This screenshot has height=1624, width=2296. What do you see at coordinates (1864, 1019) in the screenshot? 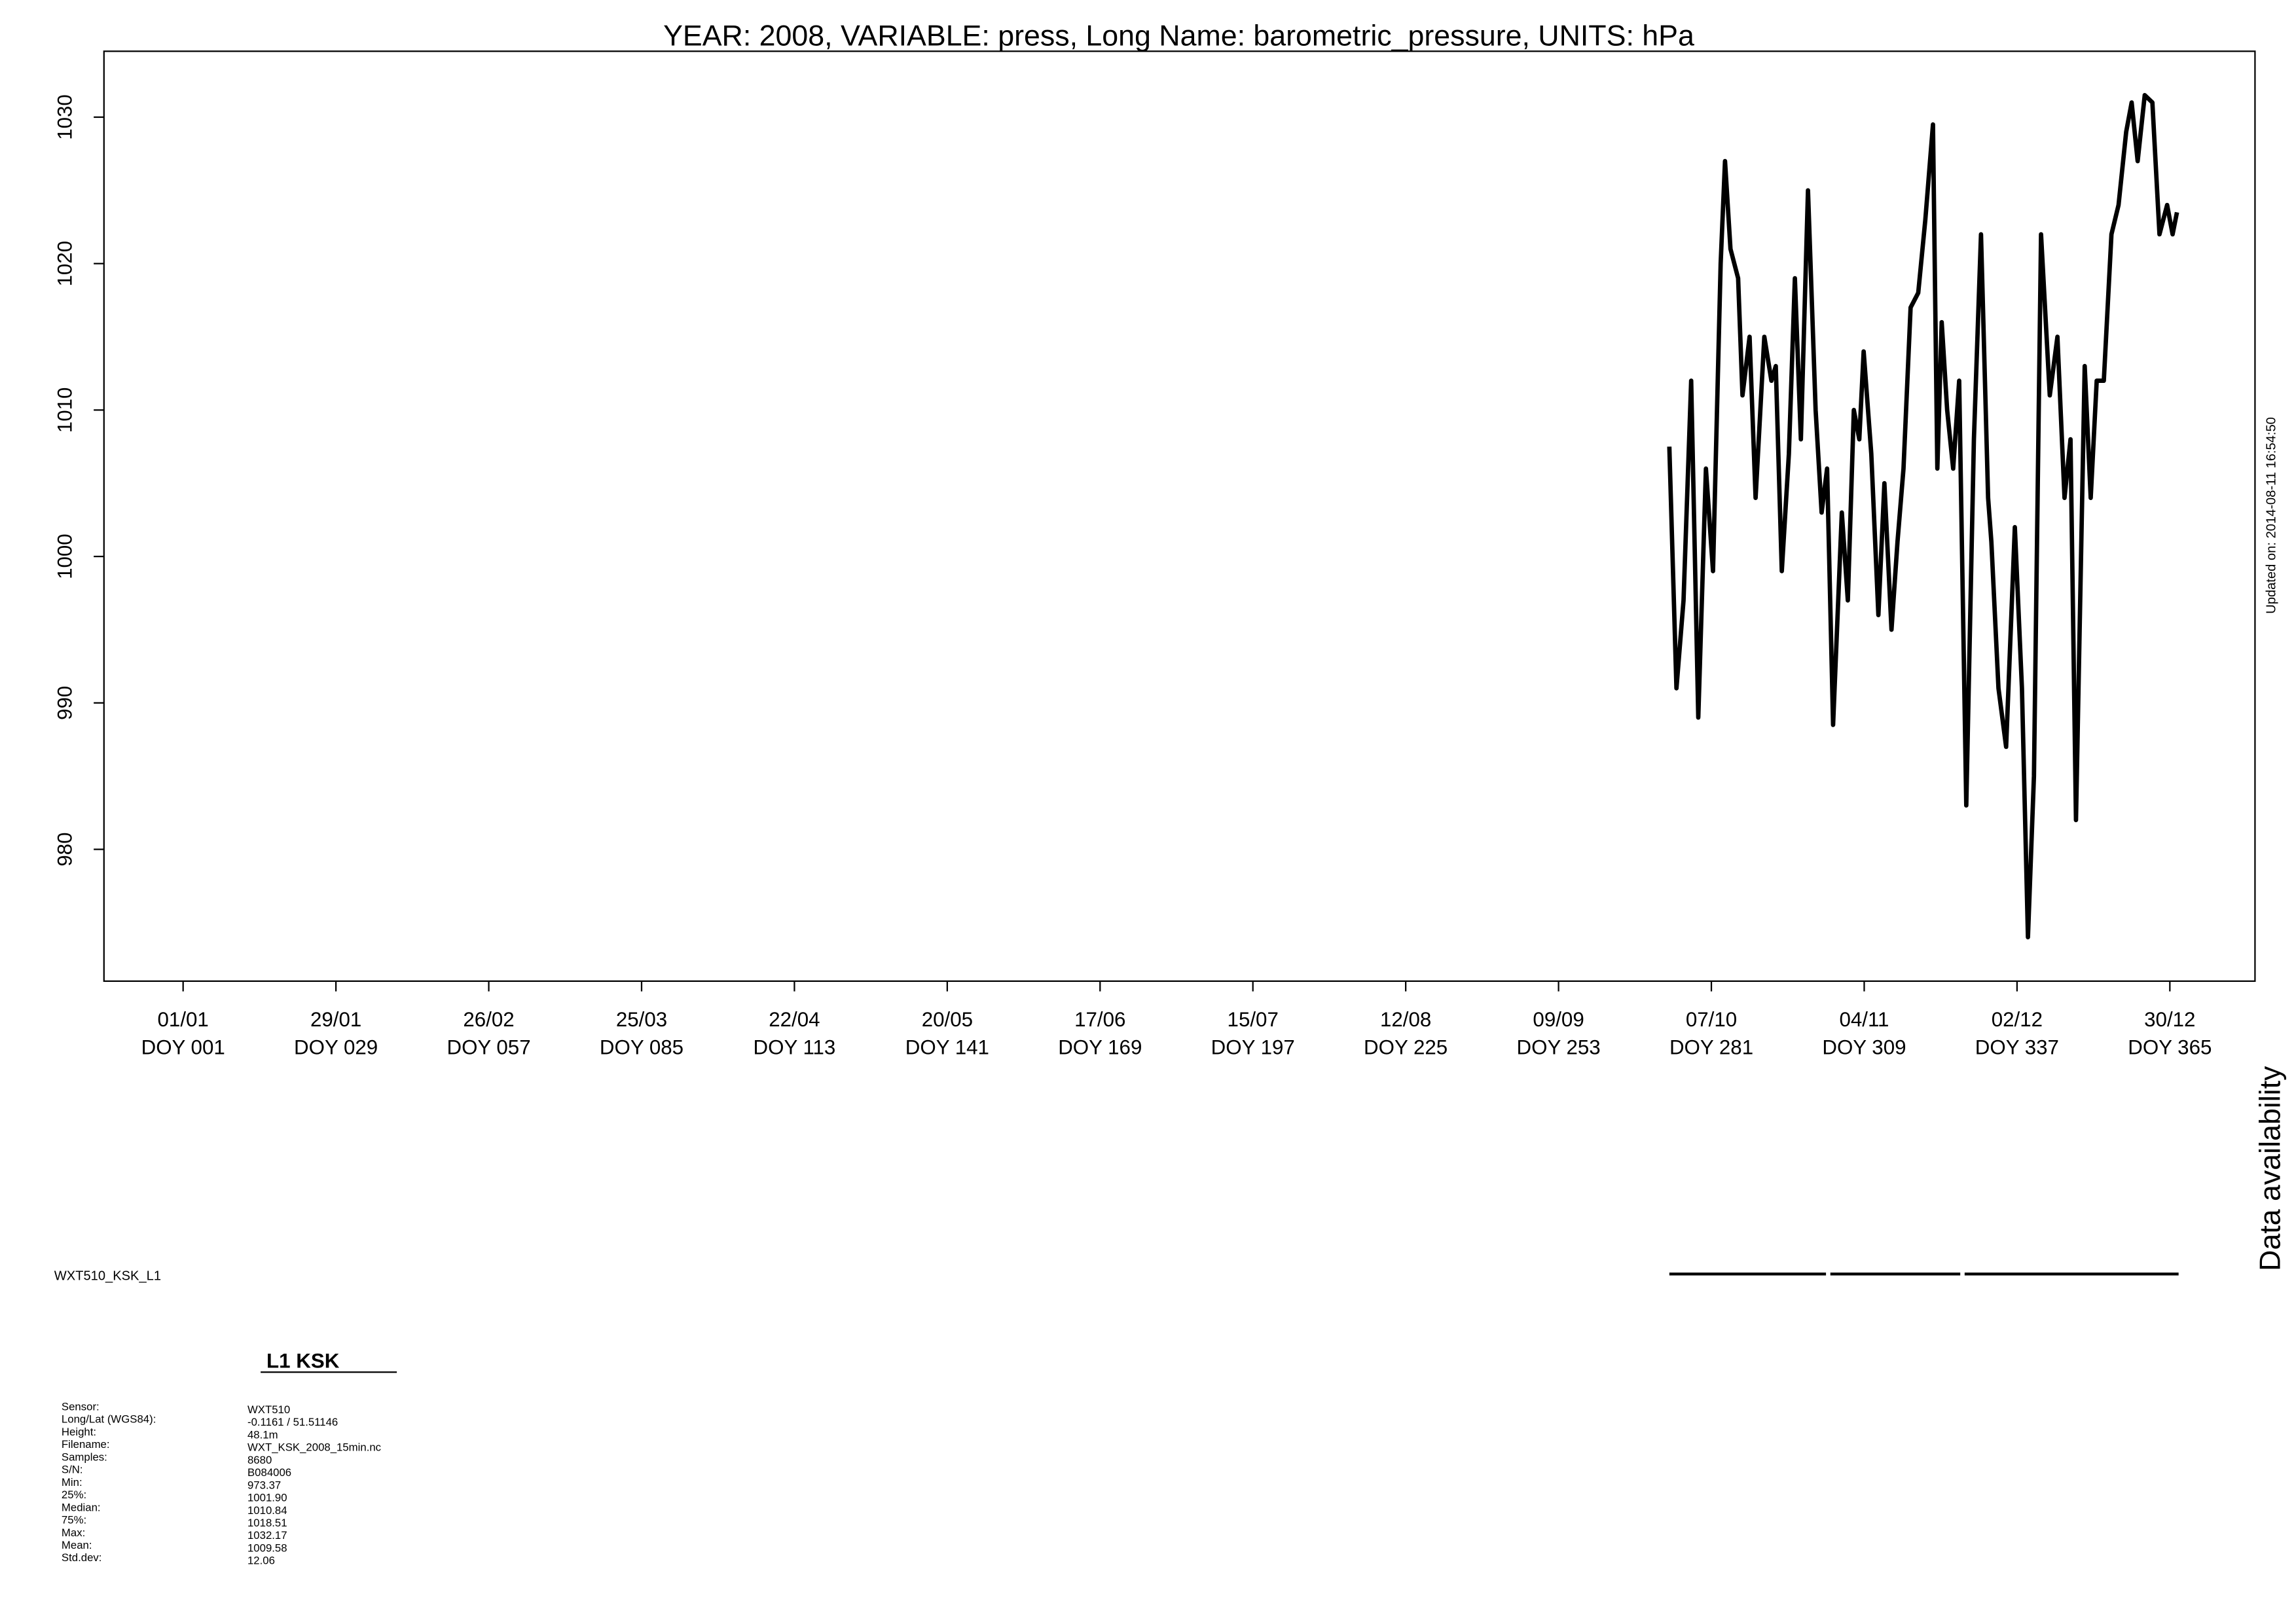
I see `x-tick-label: 04/11` at bounding box center [1864, 1019].